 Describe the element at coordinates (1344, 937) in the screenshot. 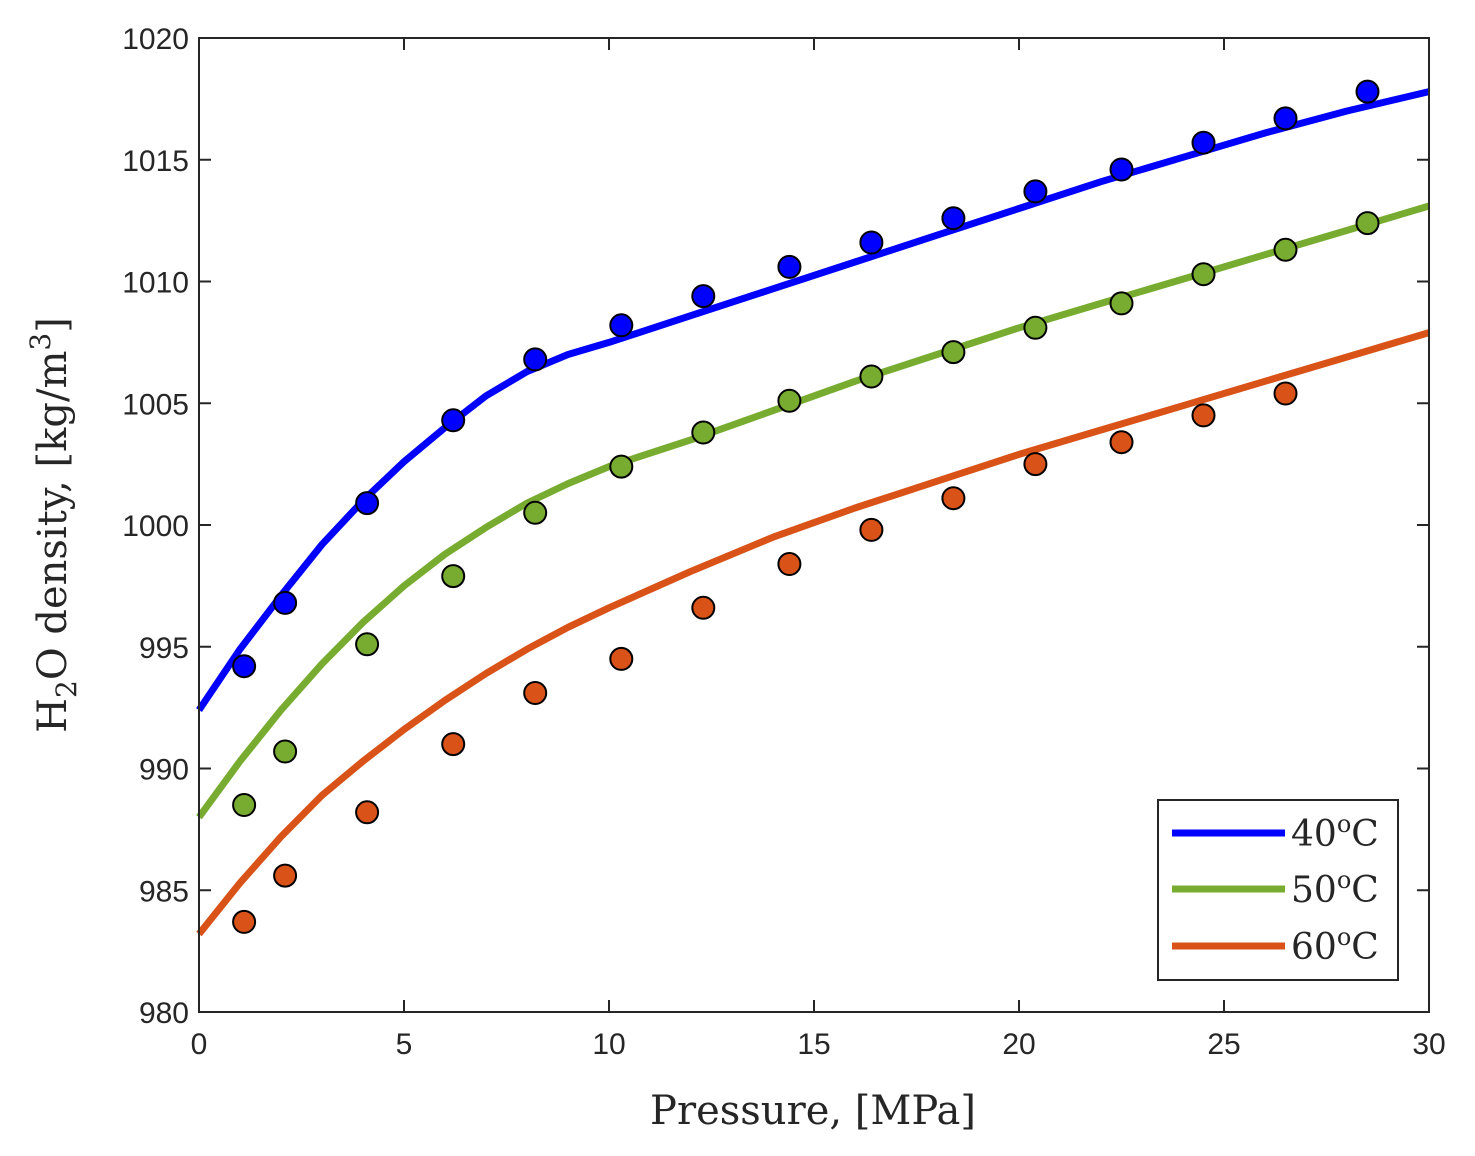

I see `legend-label-60-degree: o` at that location.